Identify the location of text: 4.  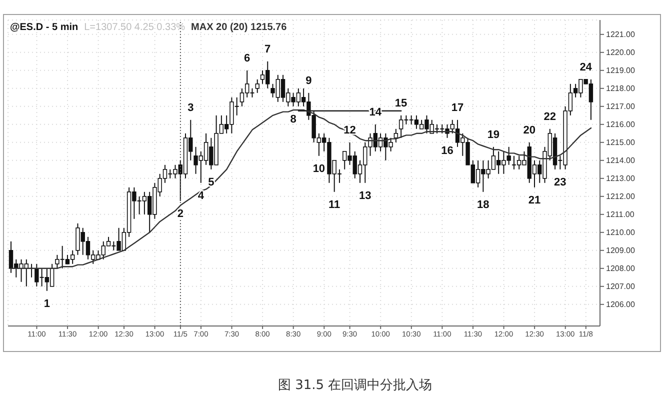
(201, 196).